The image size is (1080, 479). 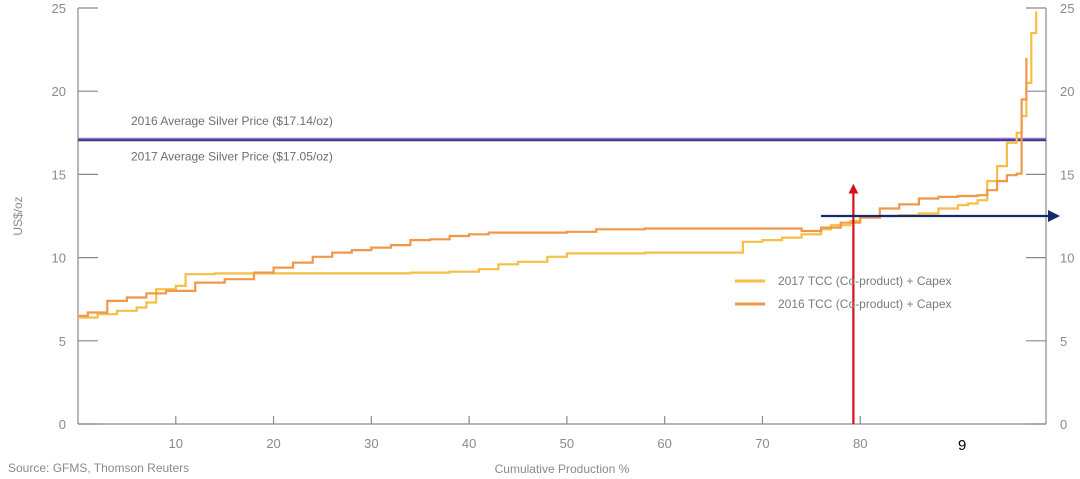 I want to click on y-tick-label-right: 10, so click(x=1067, y=258).